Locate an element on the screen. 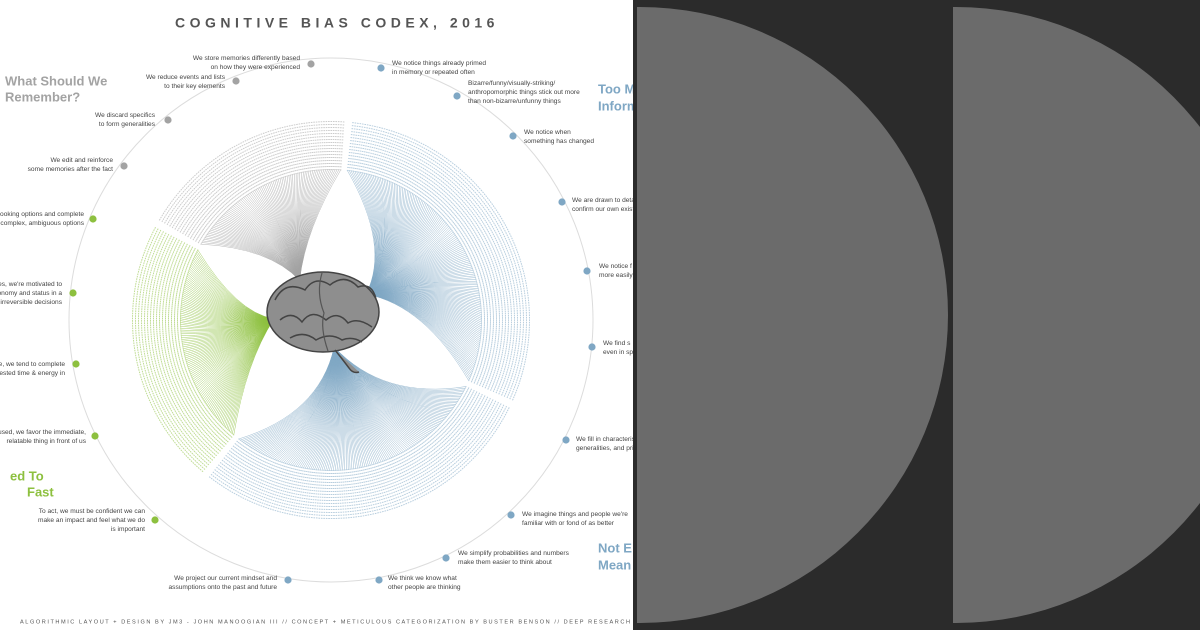  annotation: We imagine things and people we're is located at coordinates (575, 514).